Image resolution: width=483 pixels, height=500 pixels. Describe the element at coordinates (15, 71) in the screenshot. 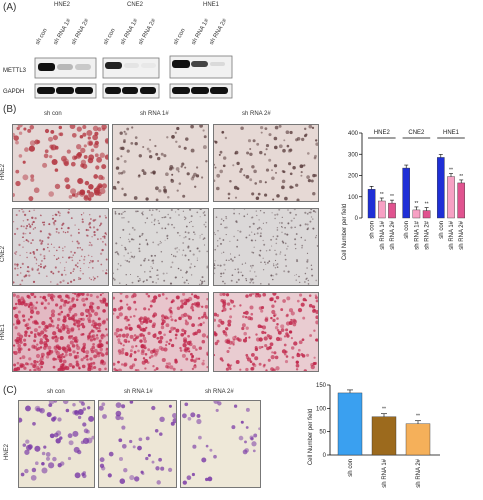

I see `row-label-mettl3: METTL3` at that location.